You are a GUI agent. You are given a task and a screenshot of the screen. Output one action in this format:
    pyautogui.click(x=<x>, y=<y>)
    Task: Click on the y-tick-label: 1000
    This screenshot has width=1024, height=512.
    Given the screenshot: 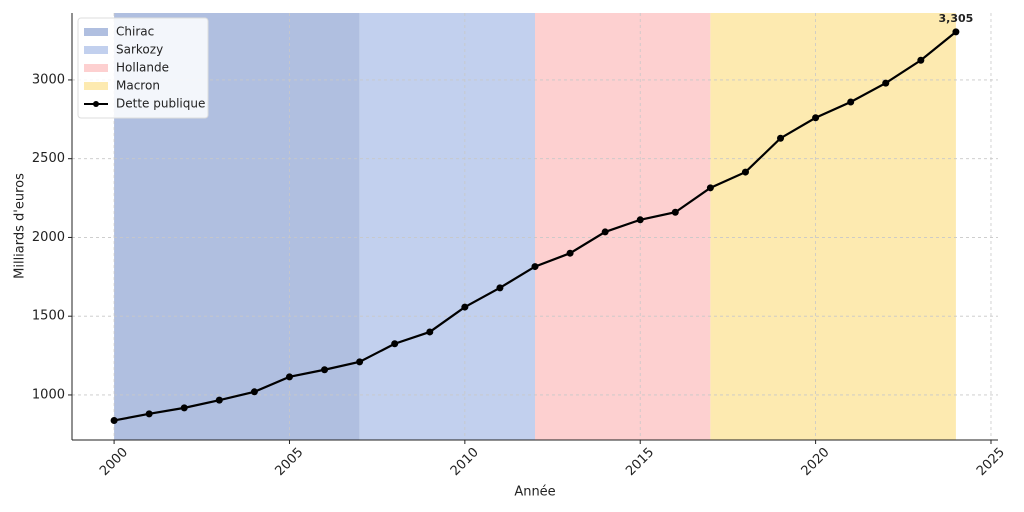 What is the action you would take?
    pyautogui.click(x=48, y=394)
    